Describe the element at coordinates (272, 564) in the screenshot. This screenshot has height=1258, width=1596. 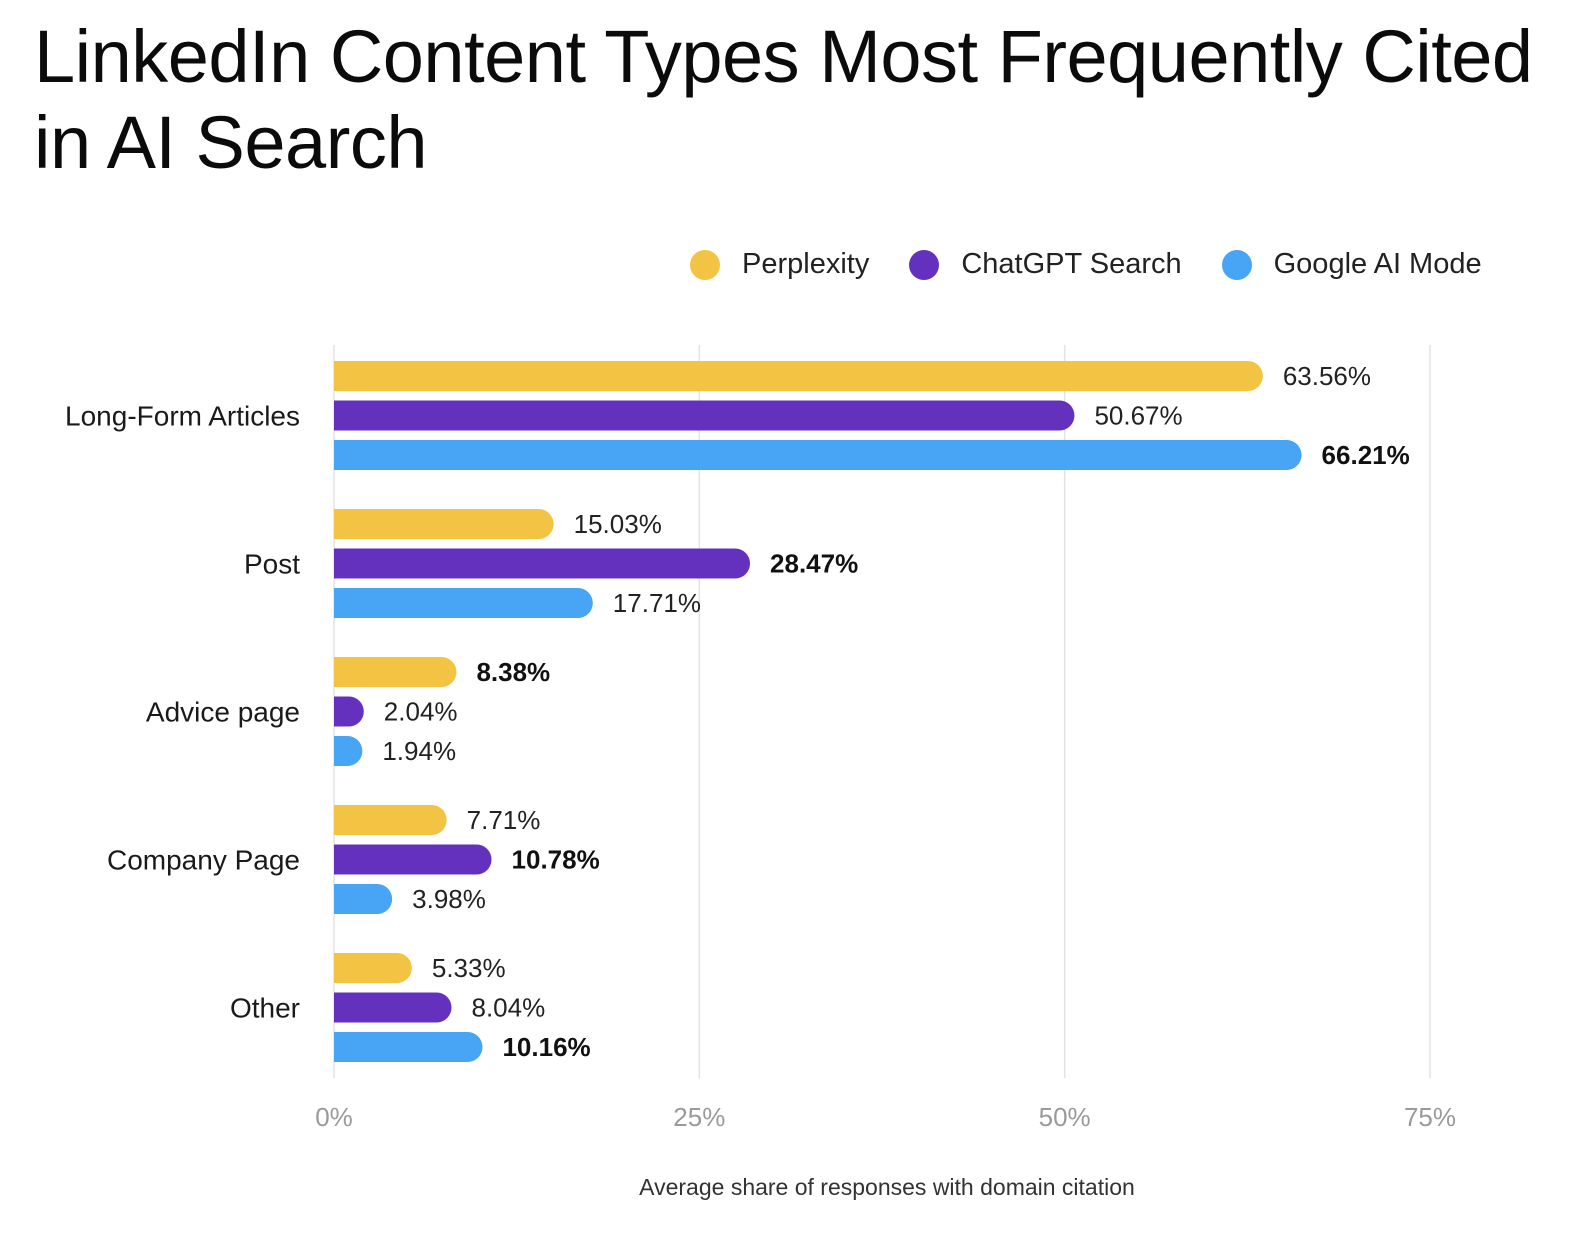
I see `category-label: Post` at that location.